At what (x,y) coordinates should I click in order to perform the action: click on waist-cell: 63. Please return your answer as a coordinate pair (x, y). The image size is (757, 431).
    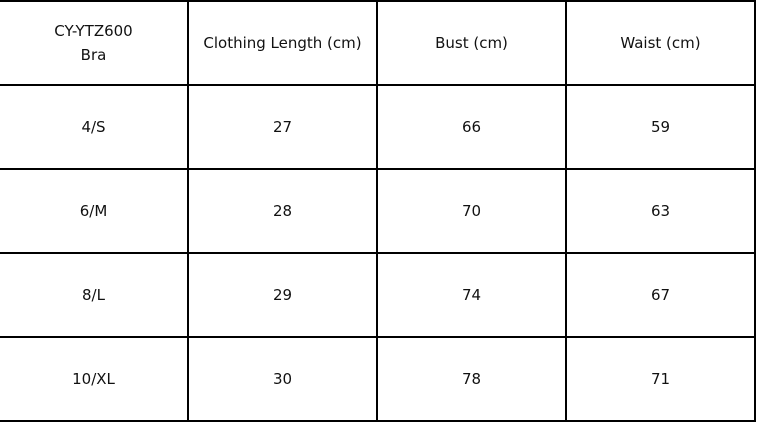
    Looking at the image, I should click on (660, 211).